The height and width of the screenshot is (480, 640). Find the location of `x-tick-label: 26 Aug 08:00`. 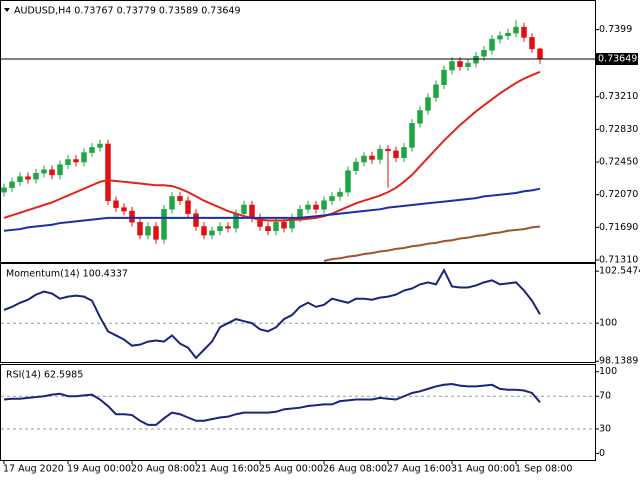

x-tick-label: 26 Aug 08:00 is located at coordinates (355, 469).